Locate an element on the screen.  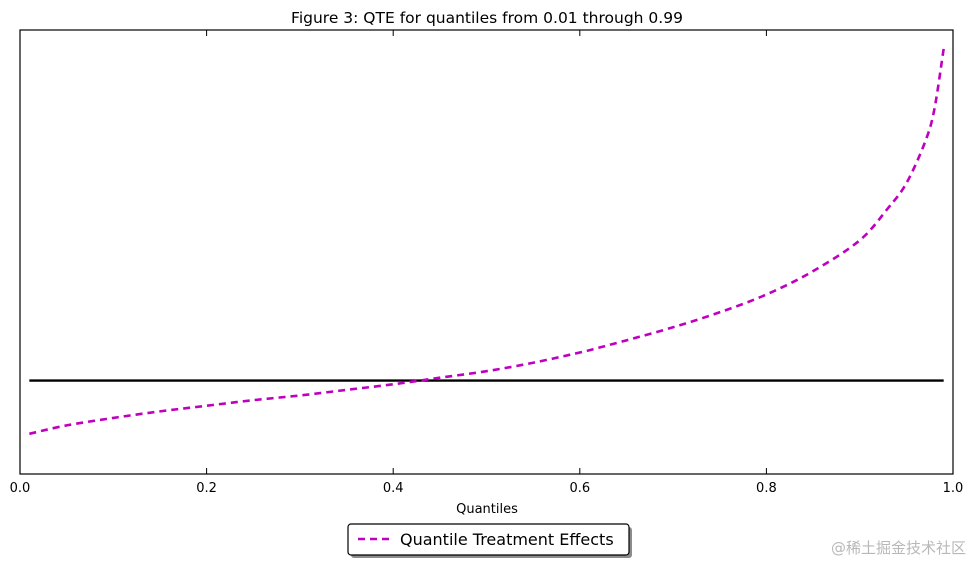
x-tick-label: 0.2 is located at coordinates (206, 488).